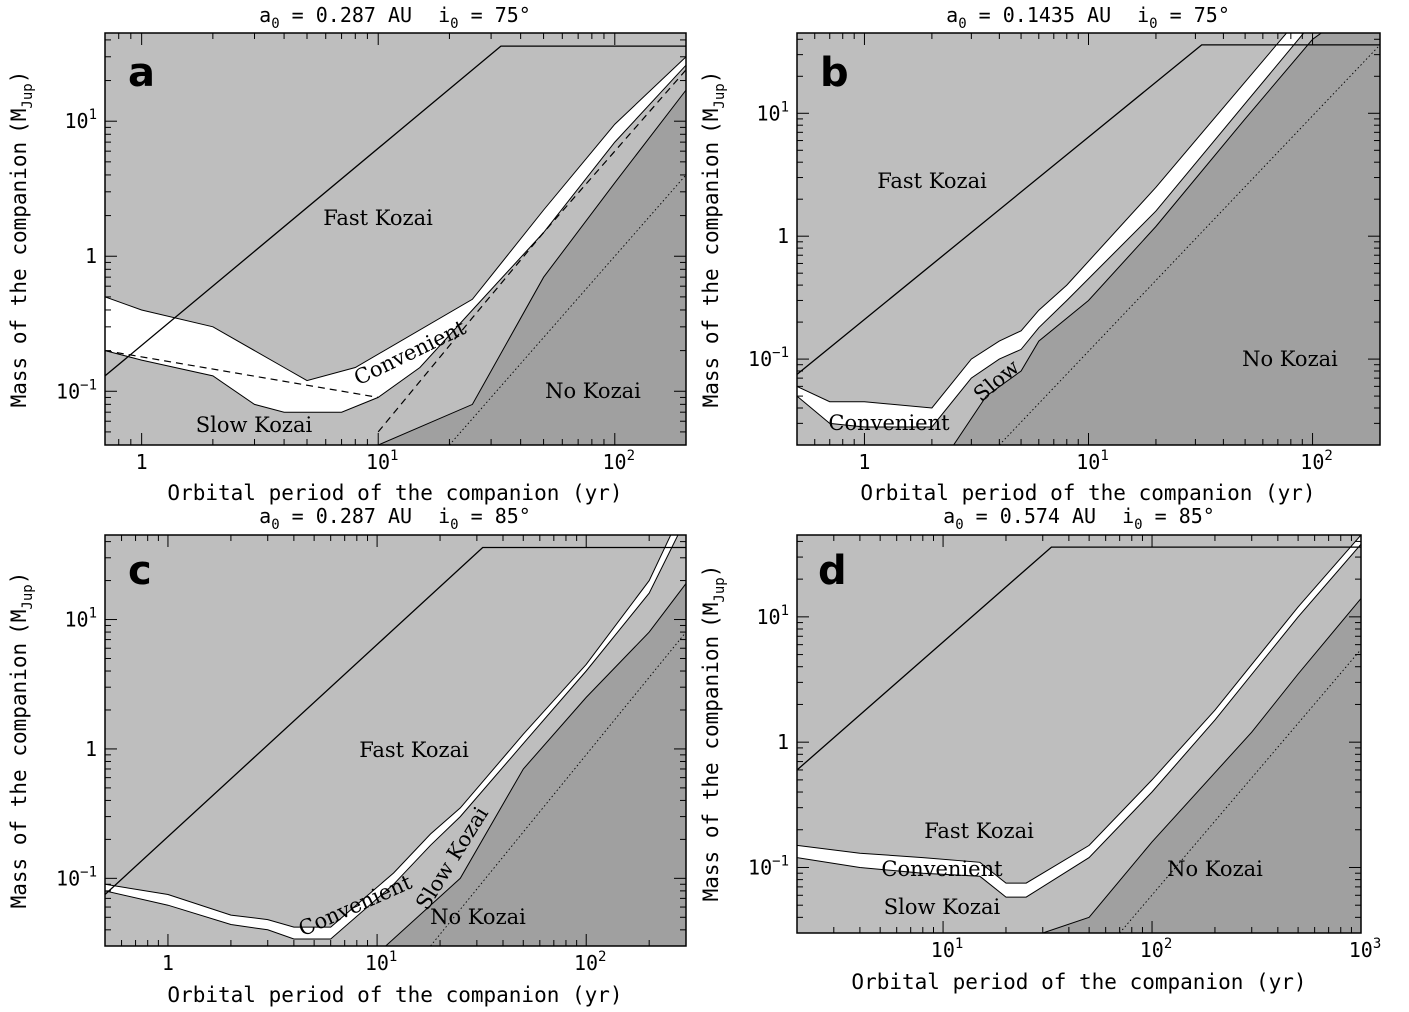  What do you see at coordinates (713, 733) in the screenshot?
I see `panel-d-ylabel: Mass of the companion(MJup)` at bounding box center [713, 733].